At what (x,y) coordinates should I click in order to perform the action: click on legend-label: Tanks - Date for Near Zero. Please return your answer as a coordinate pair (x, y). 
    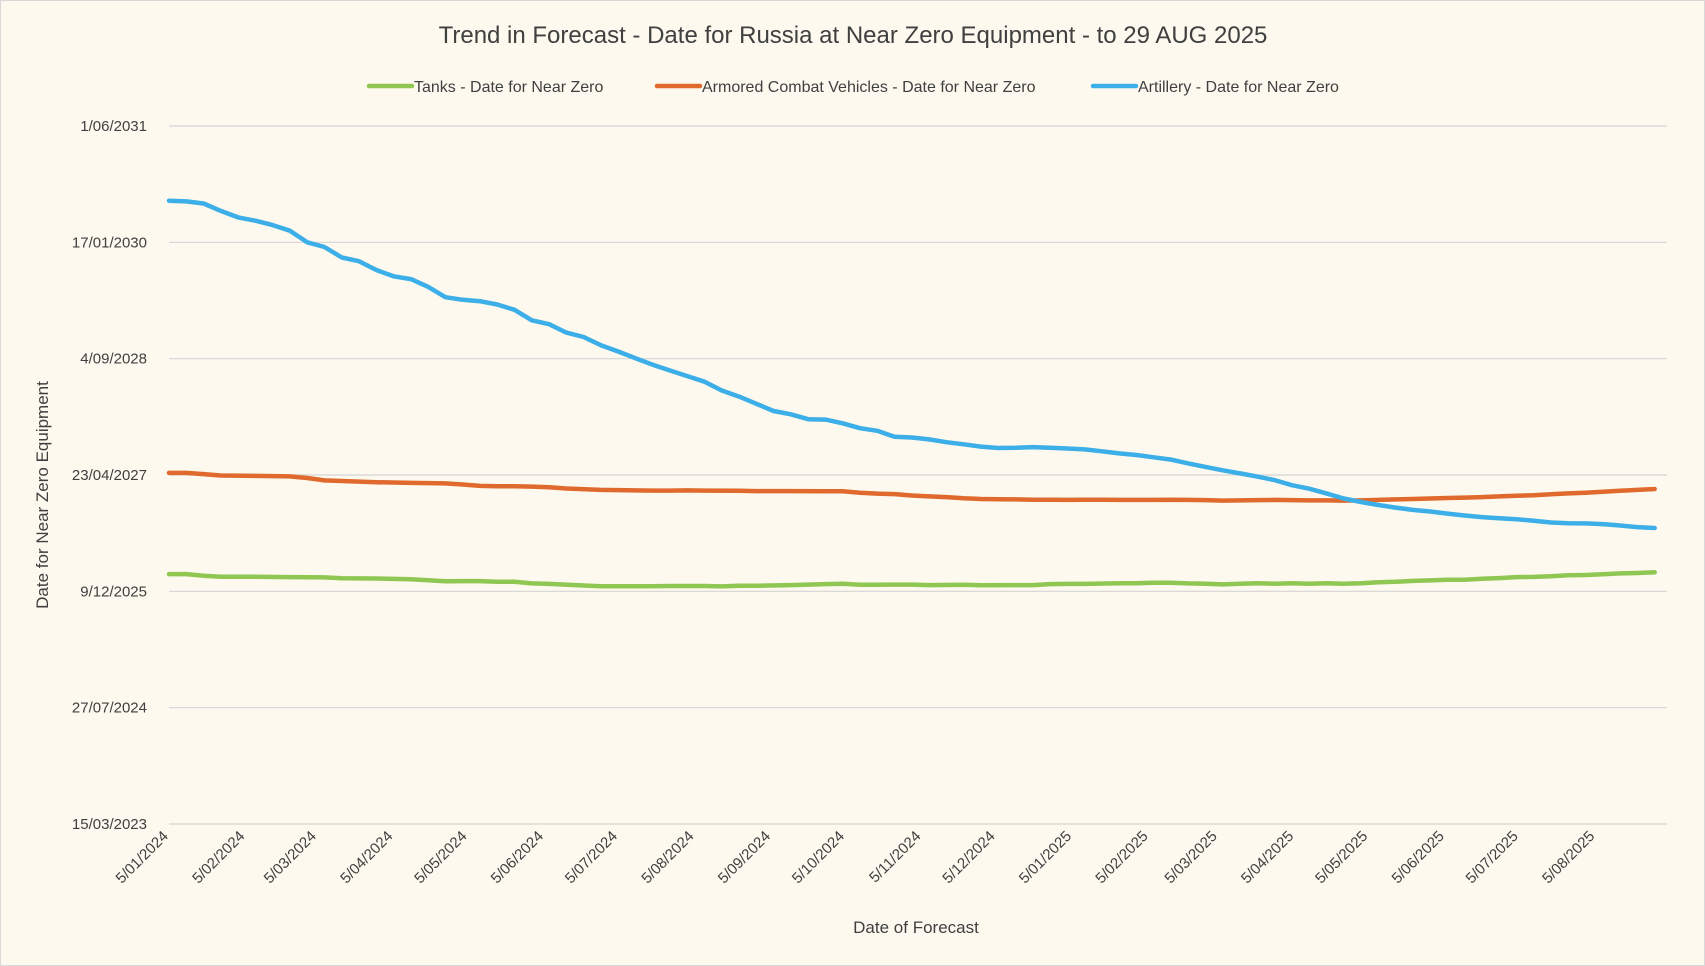
    Looking at the image, I should click on (509, 87).